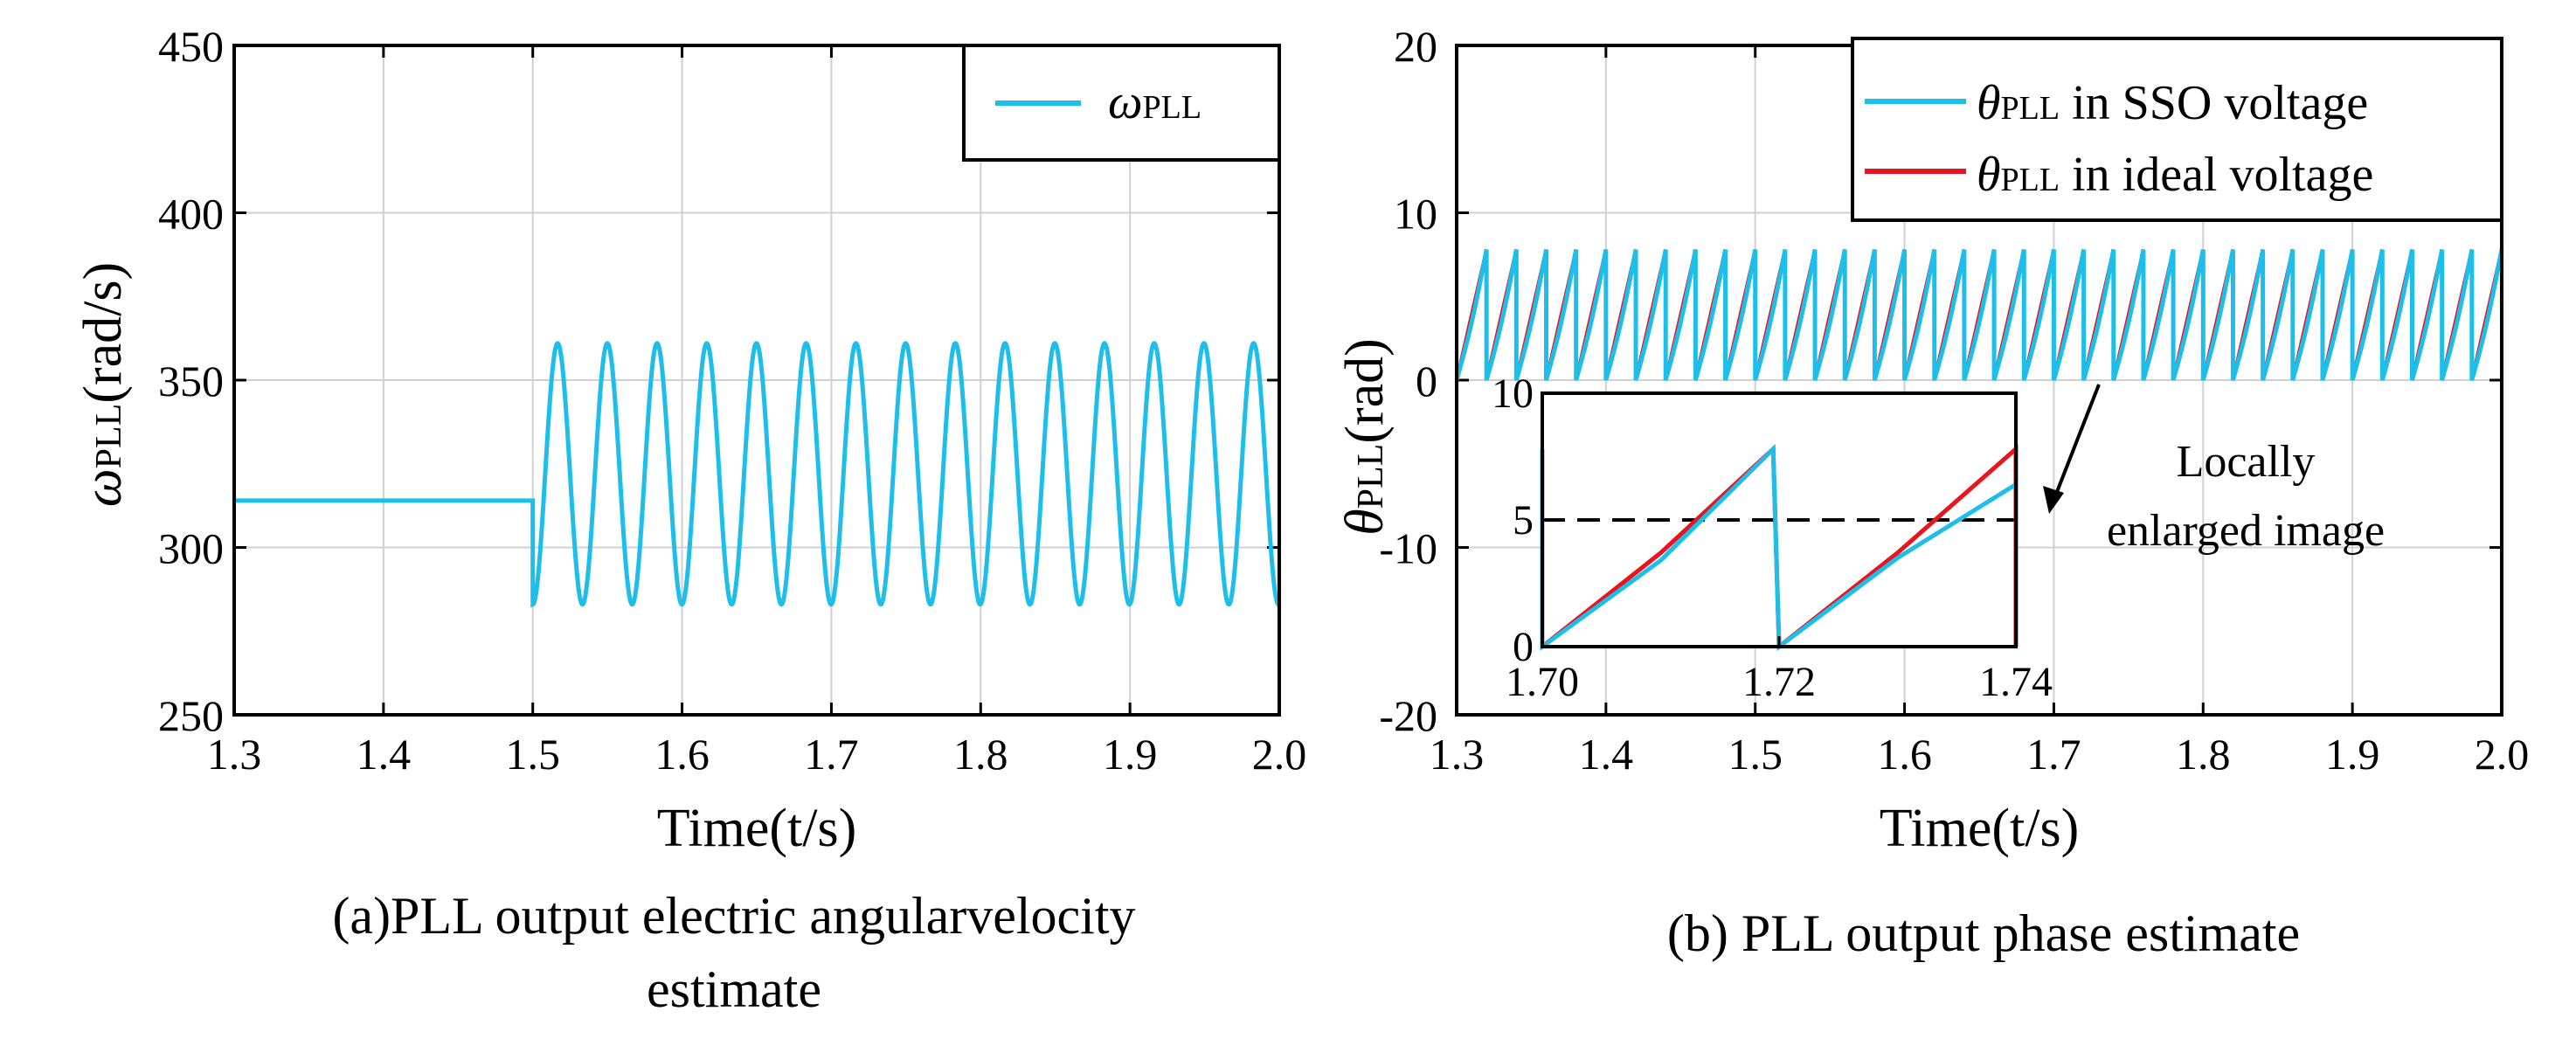 This screenshot has height=1039, width=2576. What do you see at coordinates (191, 715) in the screenshot?
I see `chart-a-ytick-label-0: 250` at bounding box center [191, 715].